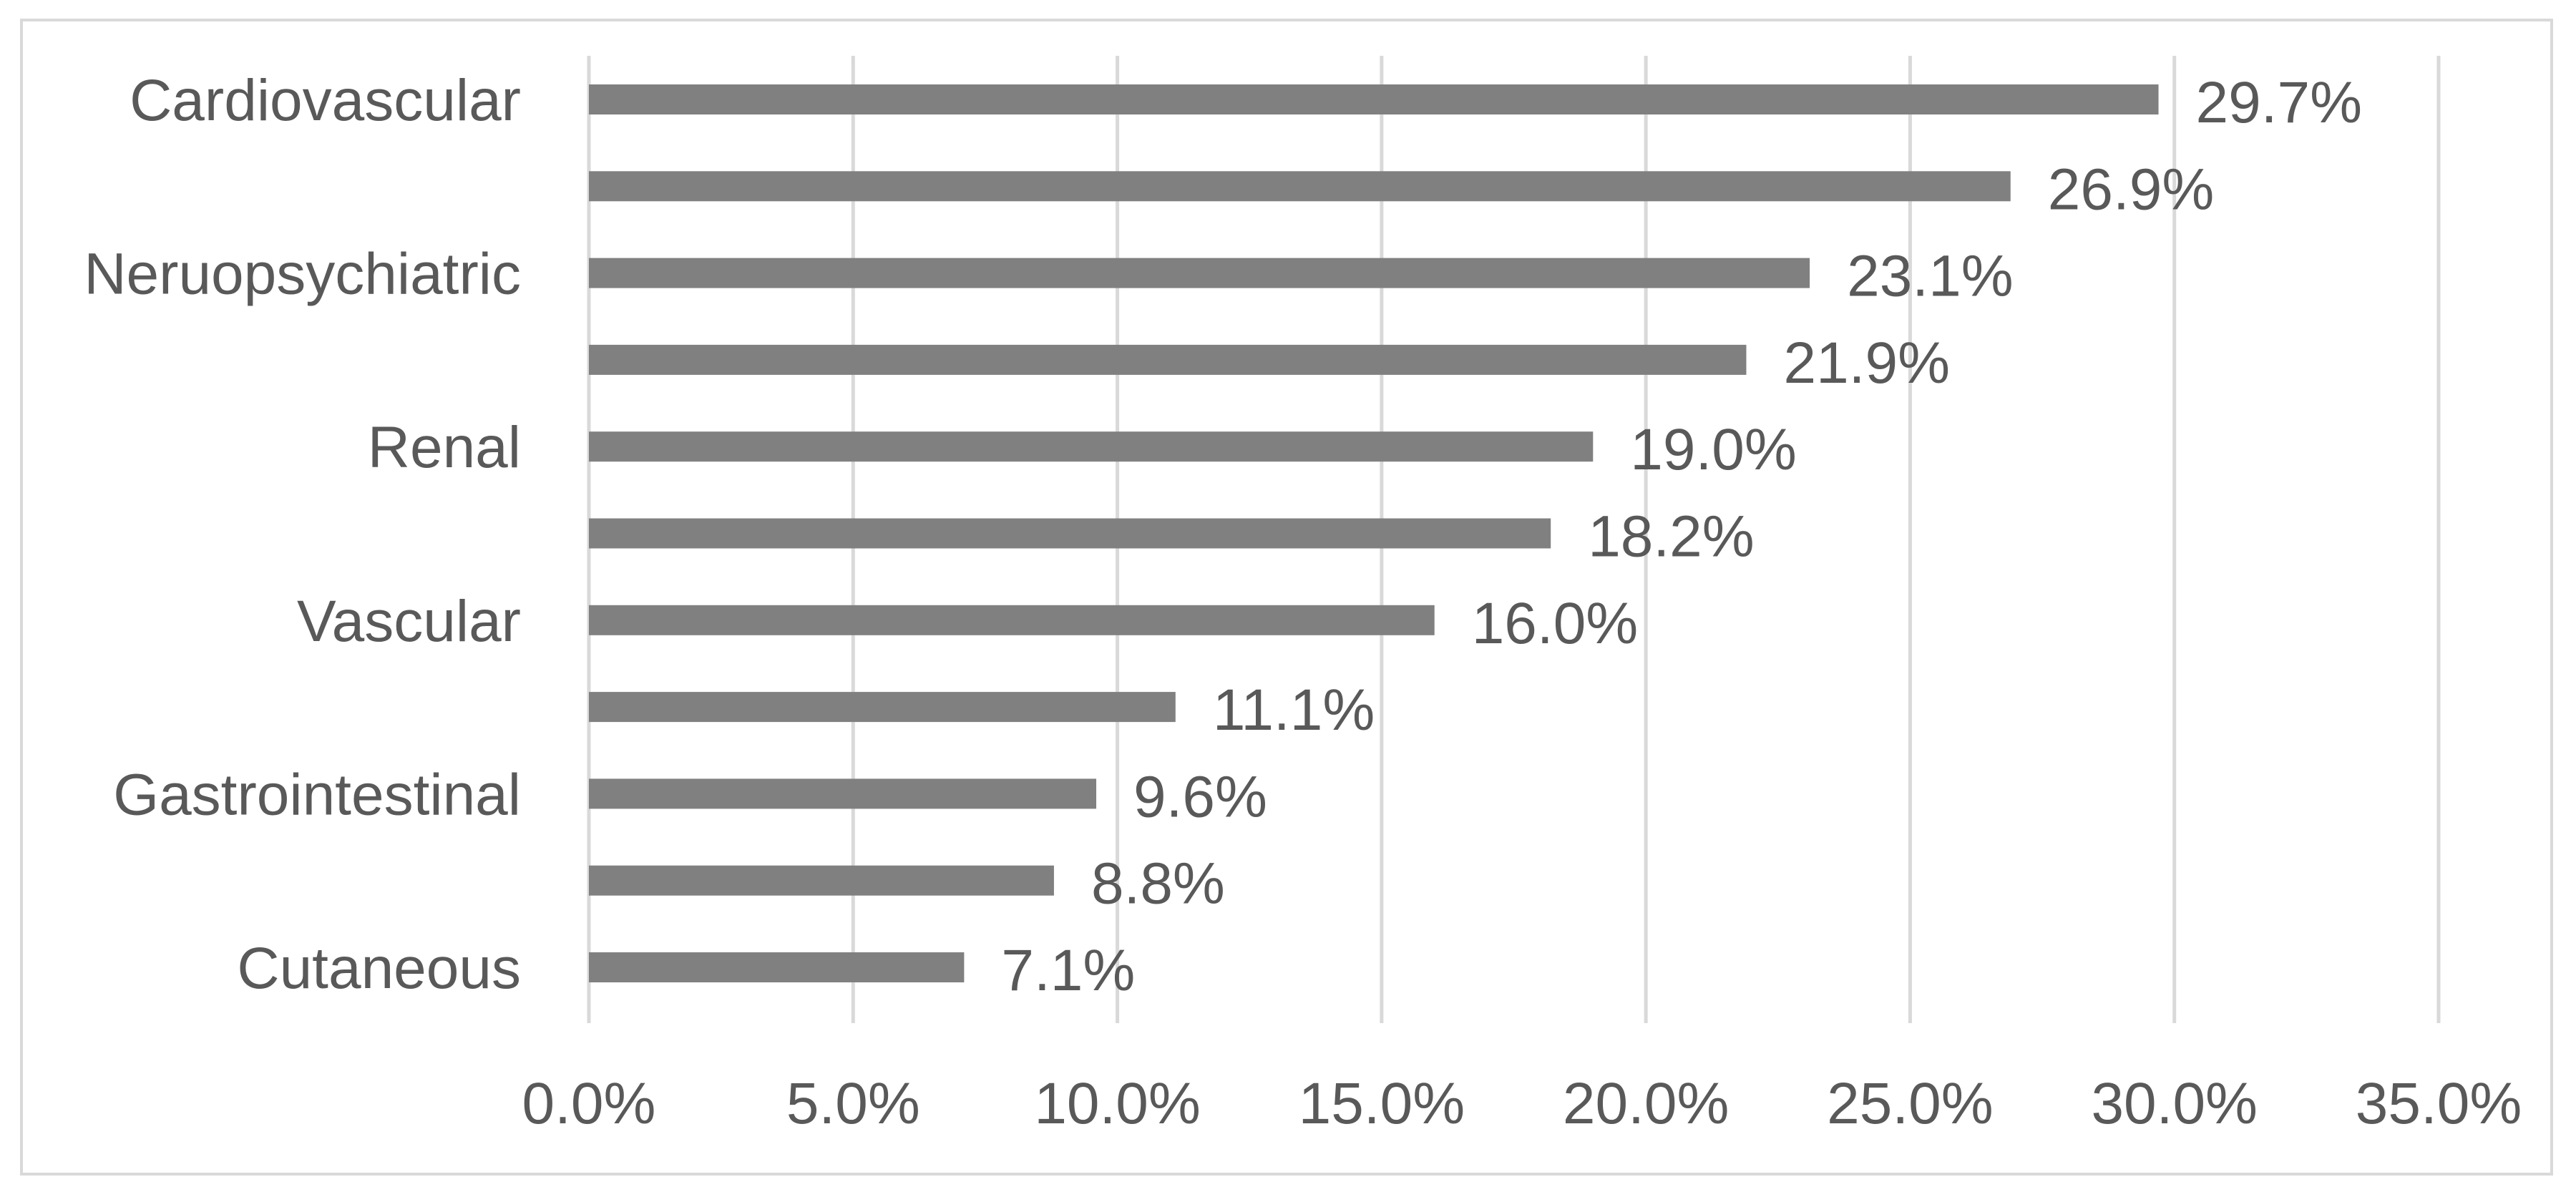 This screenshot has width=2576, height=1197. Describe the element at coordinates (1930, 276) in the screenshot. I see `data-label: 23.1%` at that location.